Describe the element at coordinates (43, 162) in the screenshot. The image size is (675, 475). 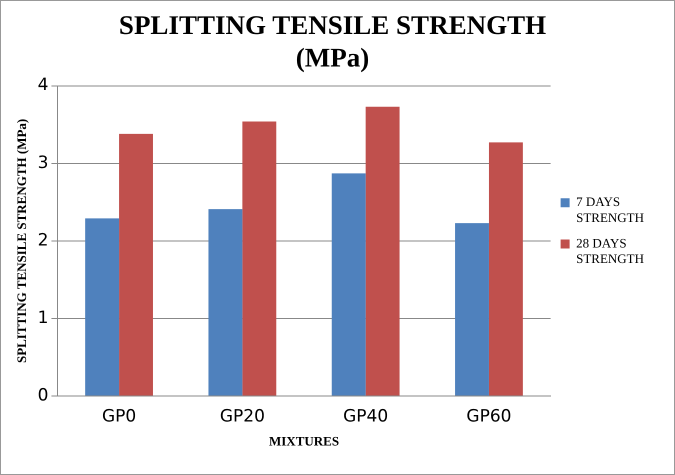
I see `y-tick-label: 3` at that location.